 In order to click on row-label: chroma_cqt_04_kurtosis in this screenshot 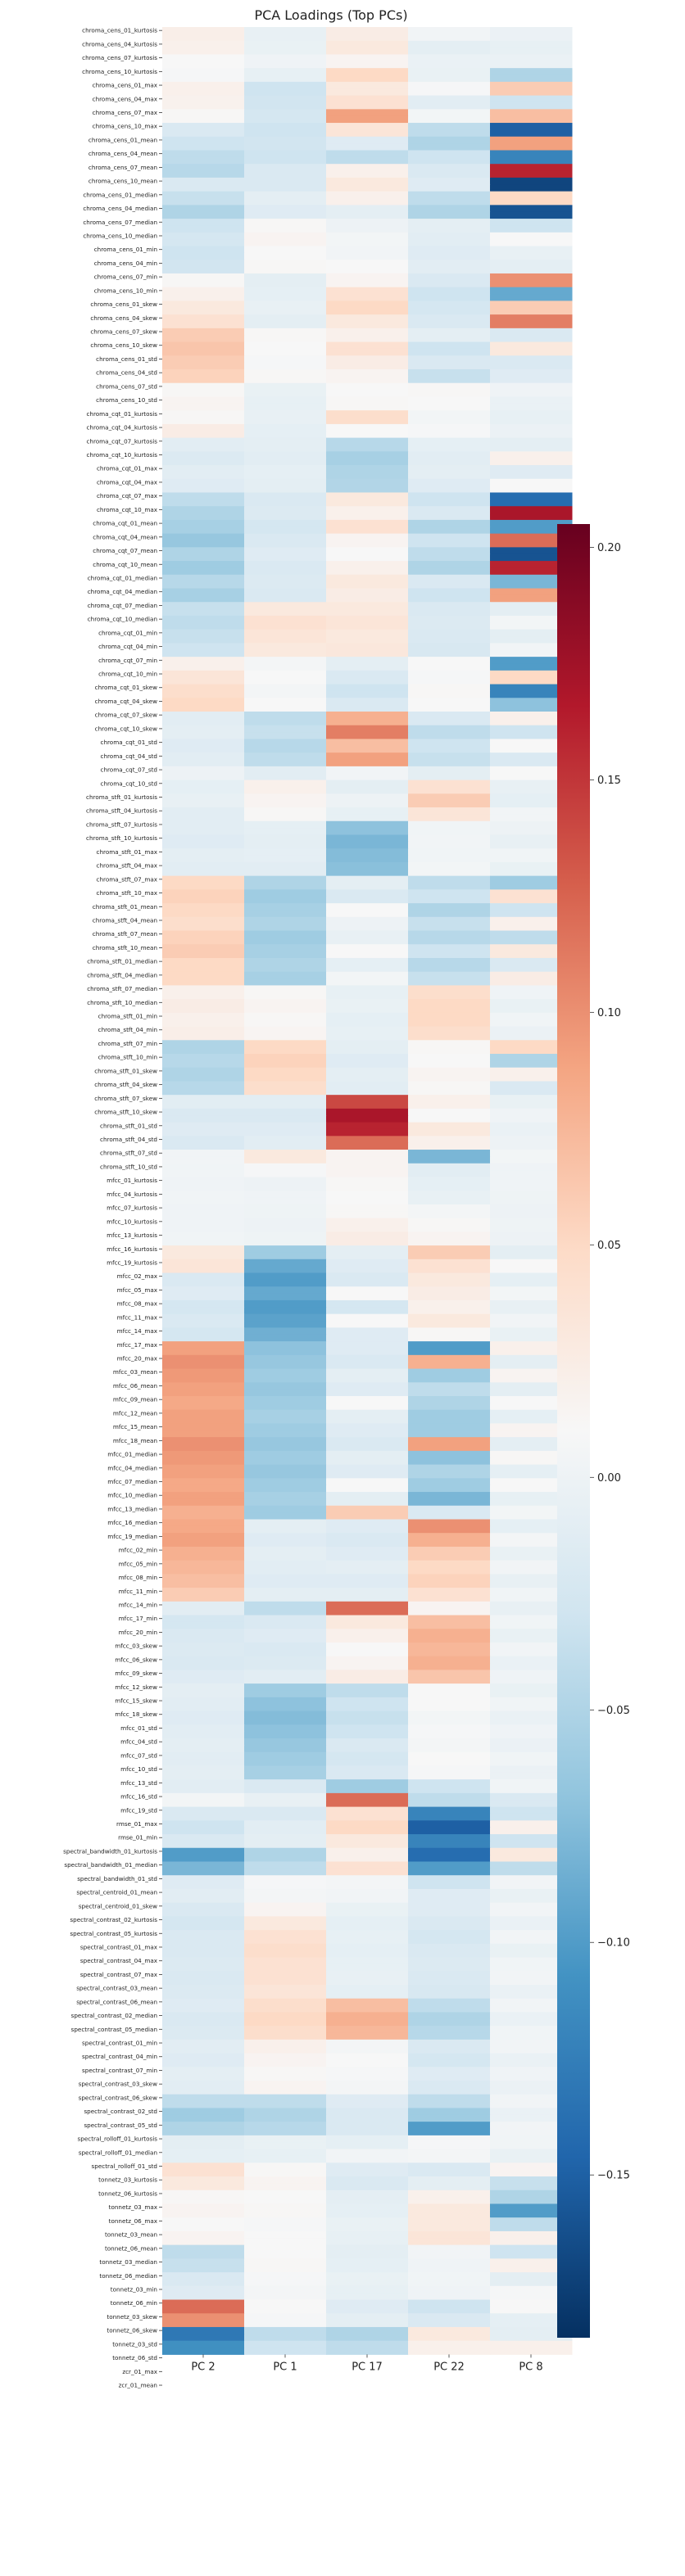, I will do `click(121, 428)`.